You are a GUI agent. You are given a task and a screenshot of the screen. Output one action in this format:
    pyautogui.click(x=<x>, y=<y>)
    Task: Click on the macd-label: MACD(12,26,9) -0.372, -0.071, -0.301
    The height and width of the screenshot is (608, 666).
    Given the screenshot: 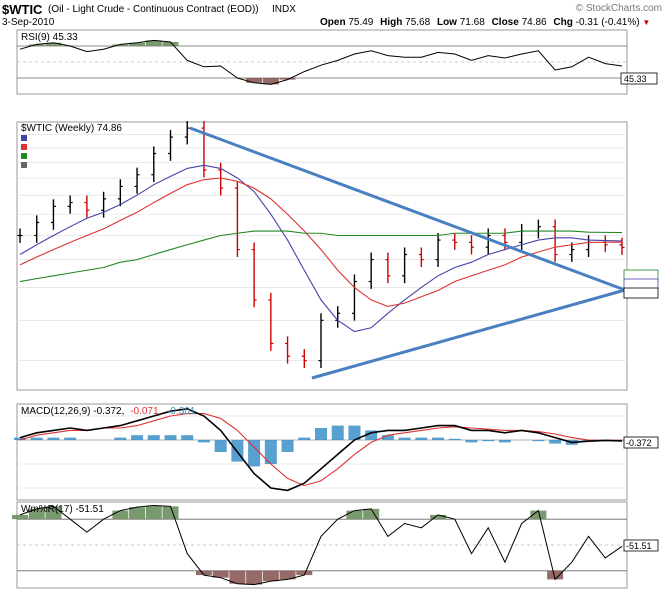 What is the action you would take?
    pyautogui.click(x=108, y=411)
    